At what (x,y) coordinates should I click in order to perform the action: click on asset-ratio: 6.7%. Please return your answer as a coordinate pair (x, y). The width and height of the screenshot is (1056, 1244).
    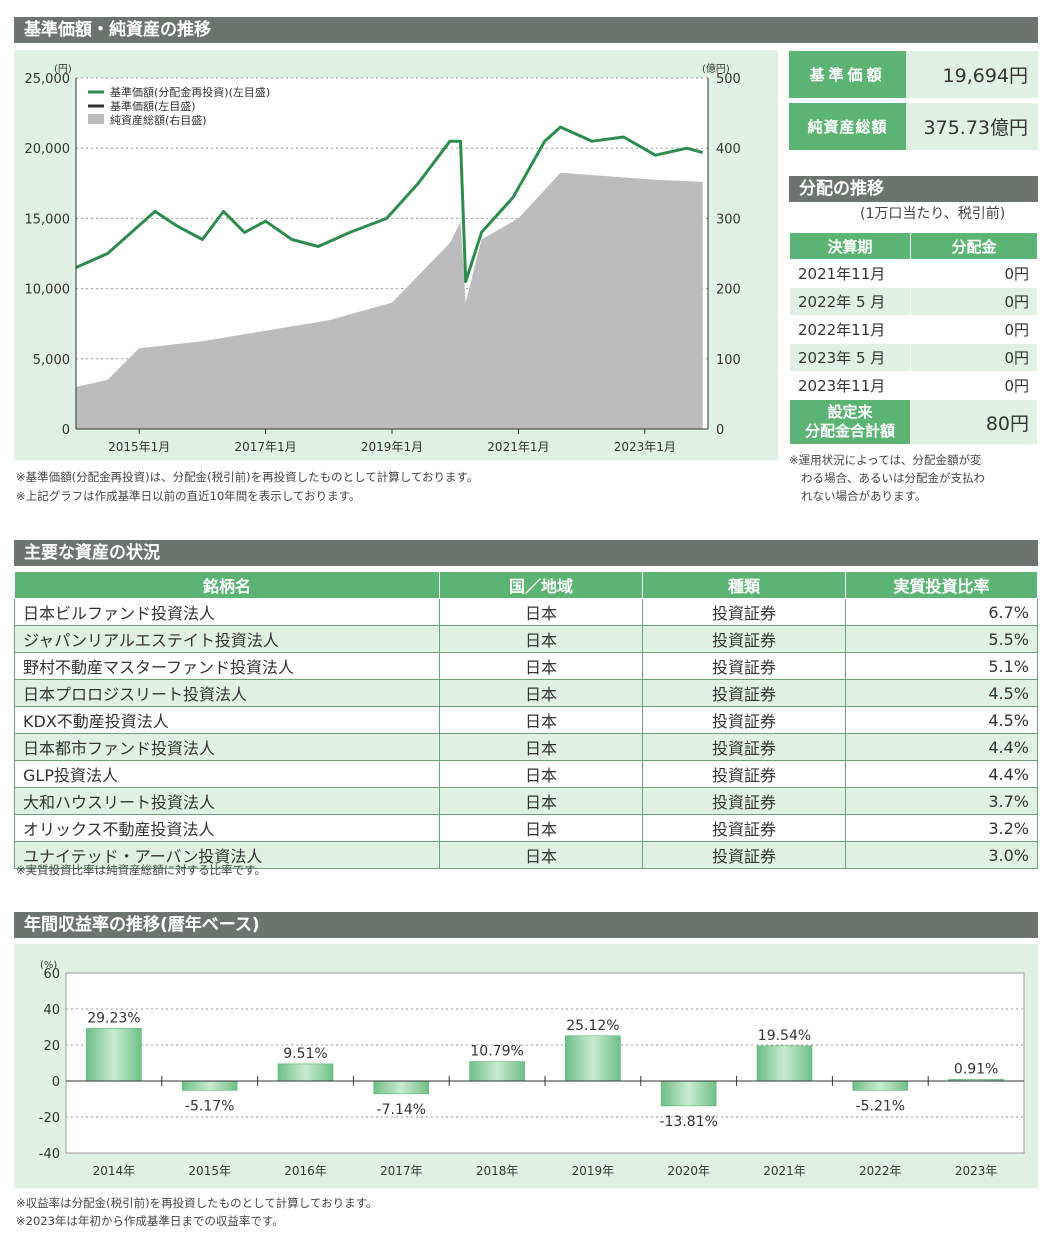
    Looking at the image, I should click on (941, 612).